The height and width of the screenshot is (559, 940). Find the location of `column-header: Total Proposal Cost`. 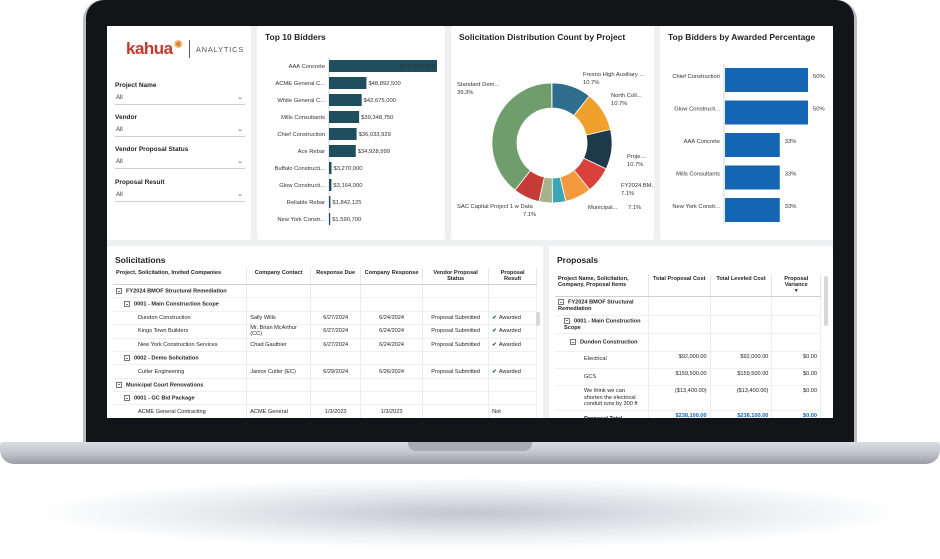

column-header: Total Proposal Cost is located at coordinates (679, 285).